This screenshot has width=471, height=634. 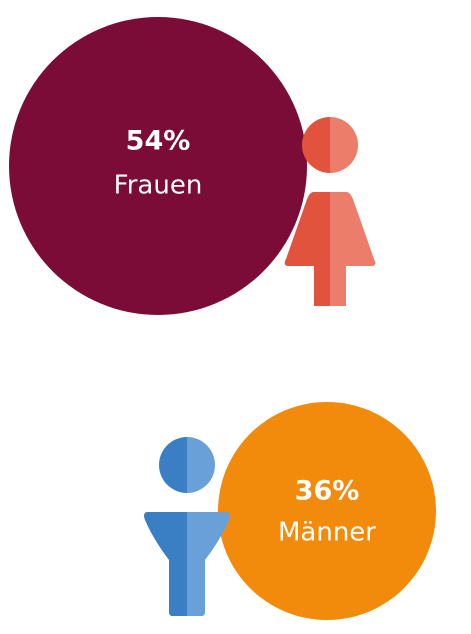 What do you see at coordinates (158, 186) in the screenshot?
I see `women-label: Frauen` at bounding box center [158, 186].